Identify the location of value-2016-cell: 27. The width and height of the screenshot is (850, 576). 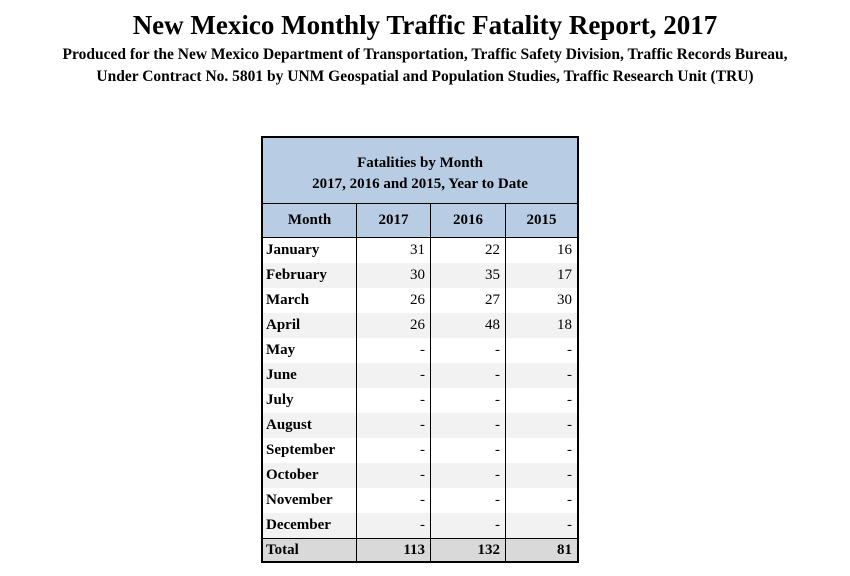
(468, 300).